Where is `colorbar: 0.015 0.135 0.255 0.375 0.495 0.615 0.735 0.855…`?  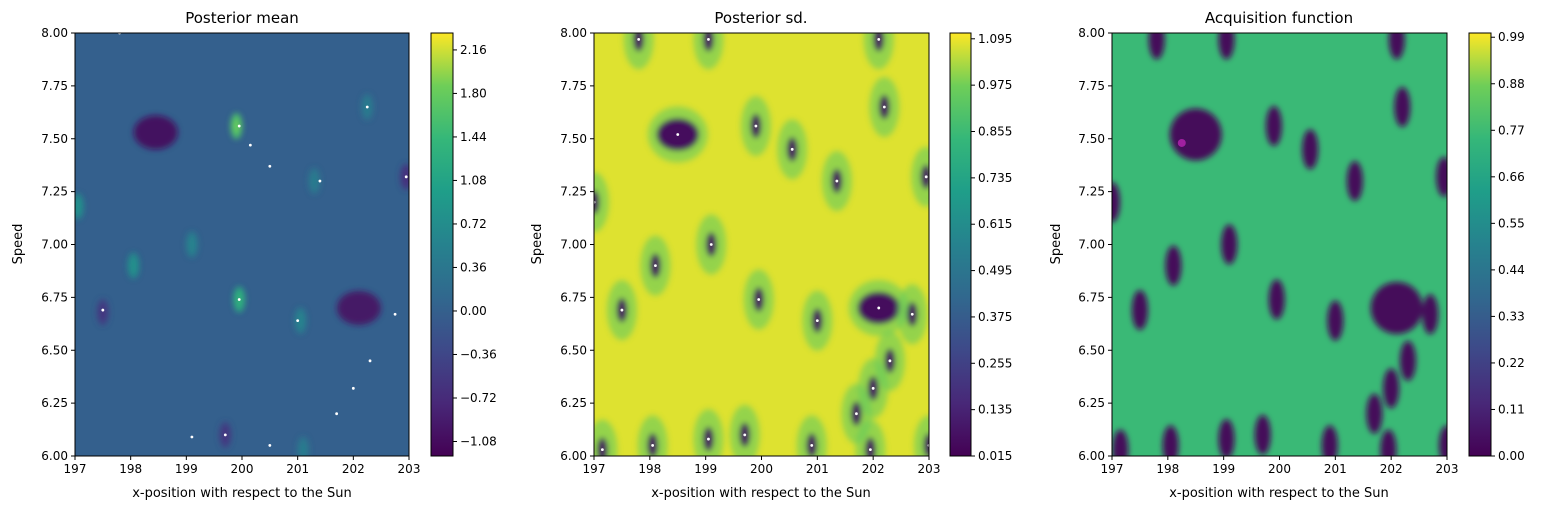 colorbar: 0.015 0.135 0.255 0.375 0.495 0.615 0.735 0.855… is located at coordinates (980, 247).